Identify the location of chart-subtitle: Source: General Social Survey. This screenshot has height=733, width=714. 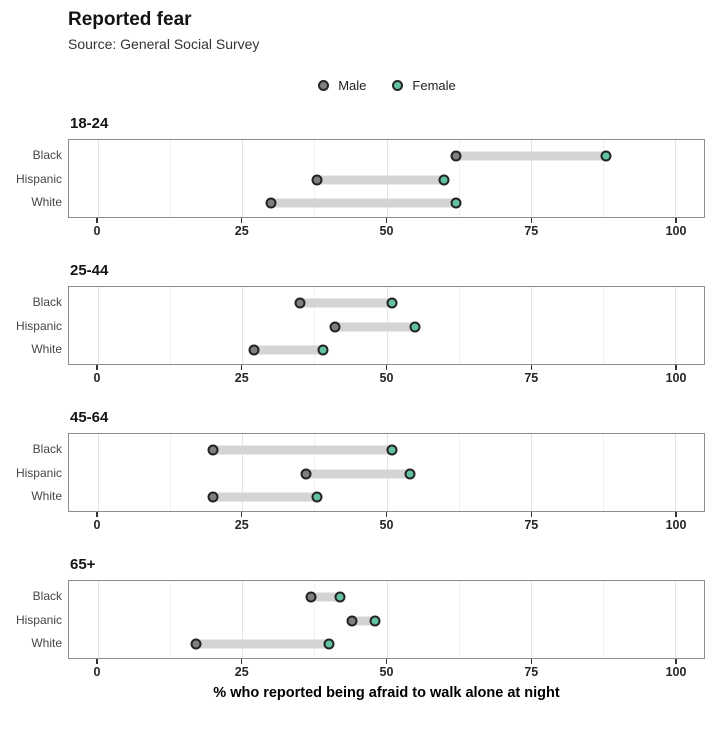
(164, 44).